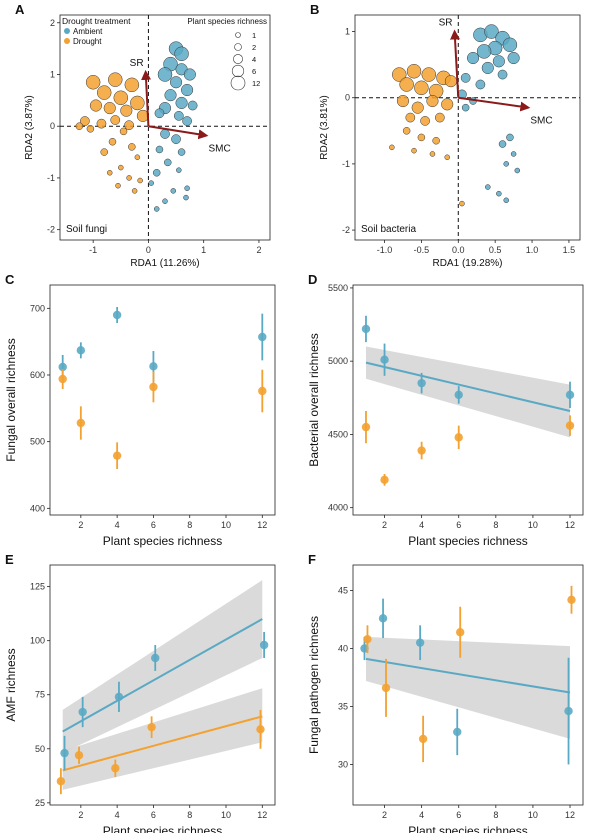 This screenshot has height=833, width=596. I want to click on y-tick-label: -1, so click(51, 178).